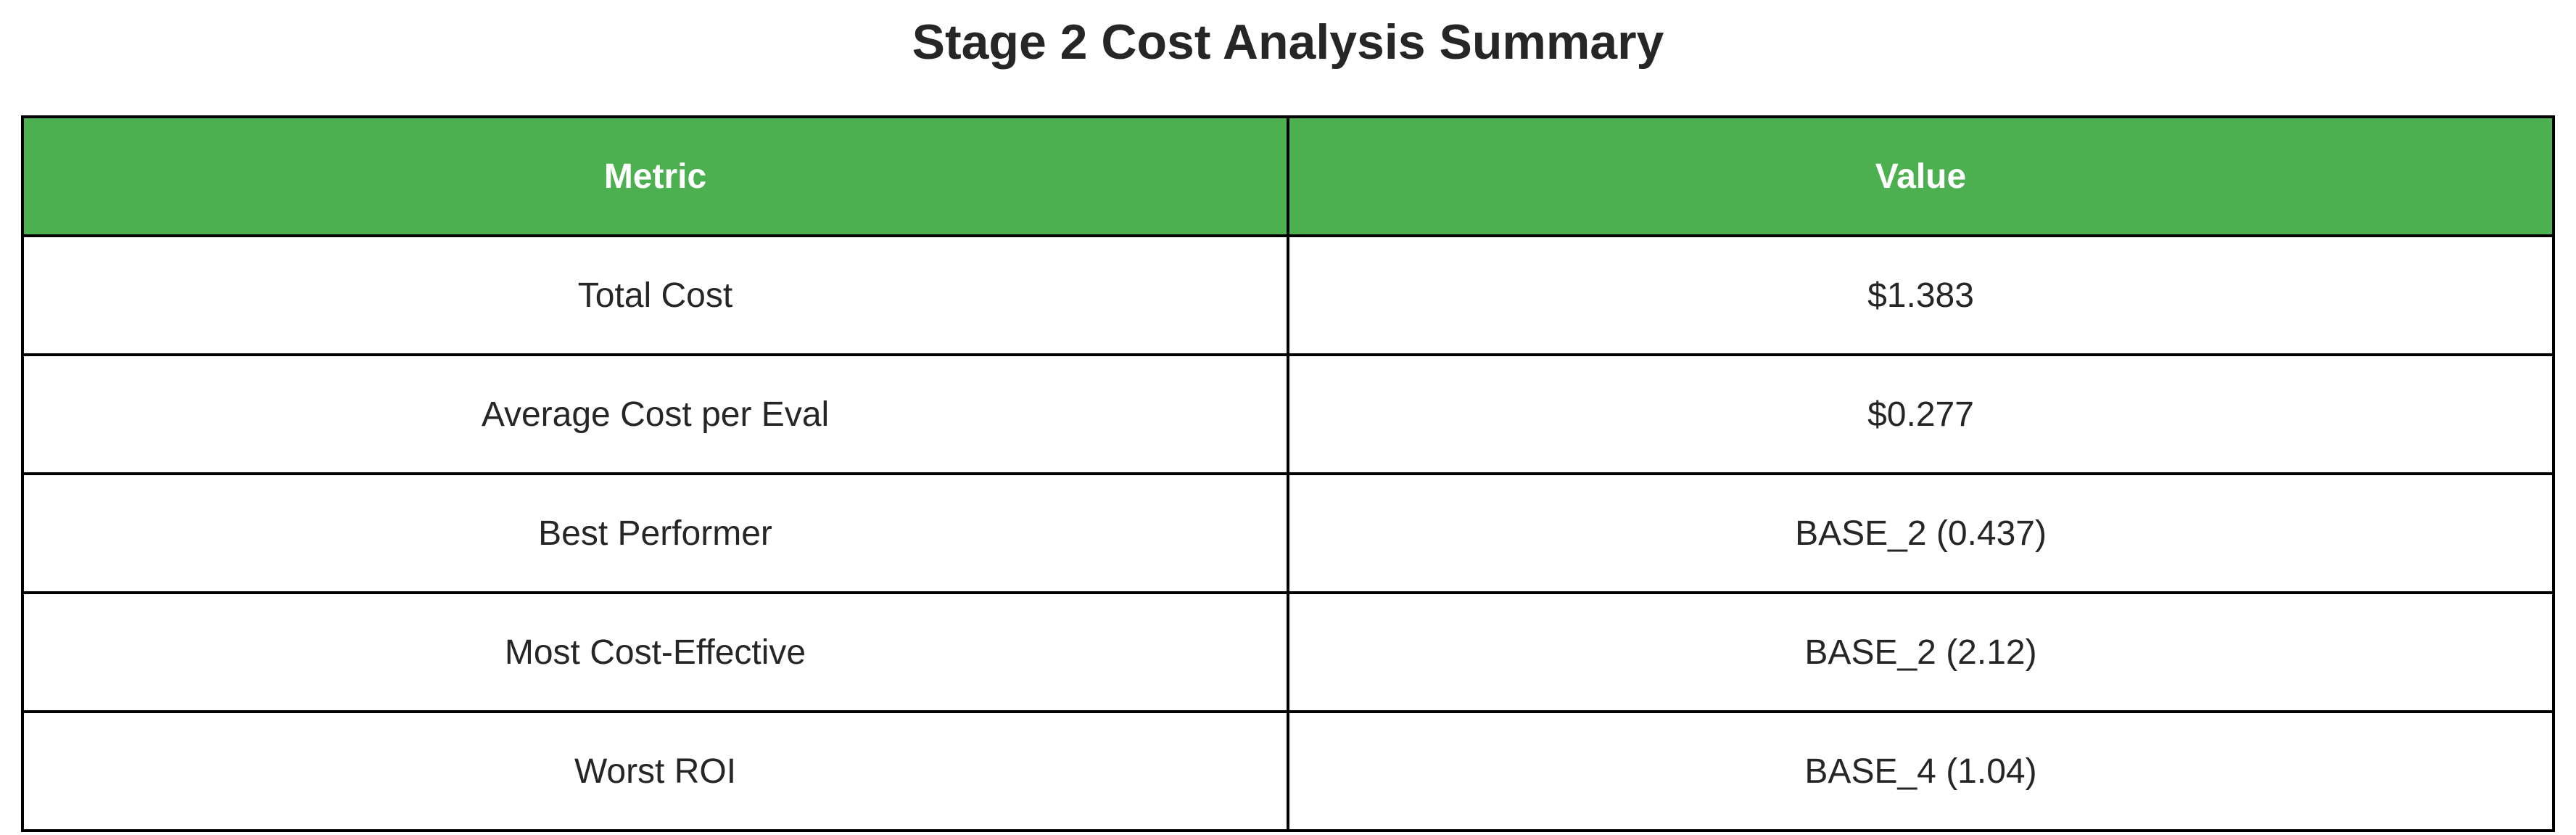 This screenshot has height=835, width=2576. I want to click on table-row: Total Cost $1.383, so click(1288, 295).